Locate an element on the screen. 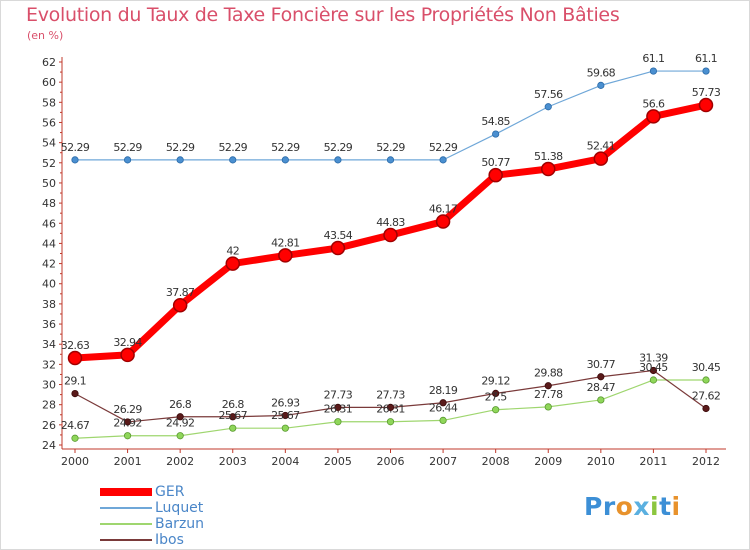 The width and height of the screenshot is (750, 550). legend: GER Luquet Barzun Ibos is located at coordinates (152, 516).